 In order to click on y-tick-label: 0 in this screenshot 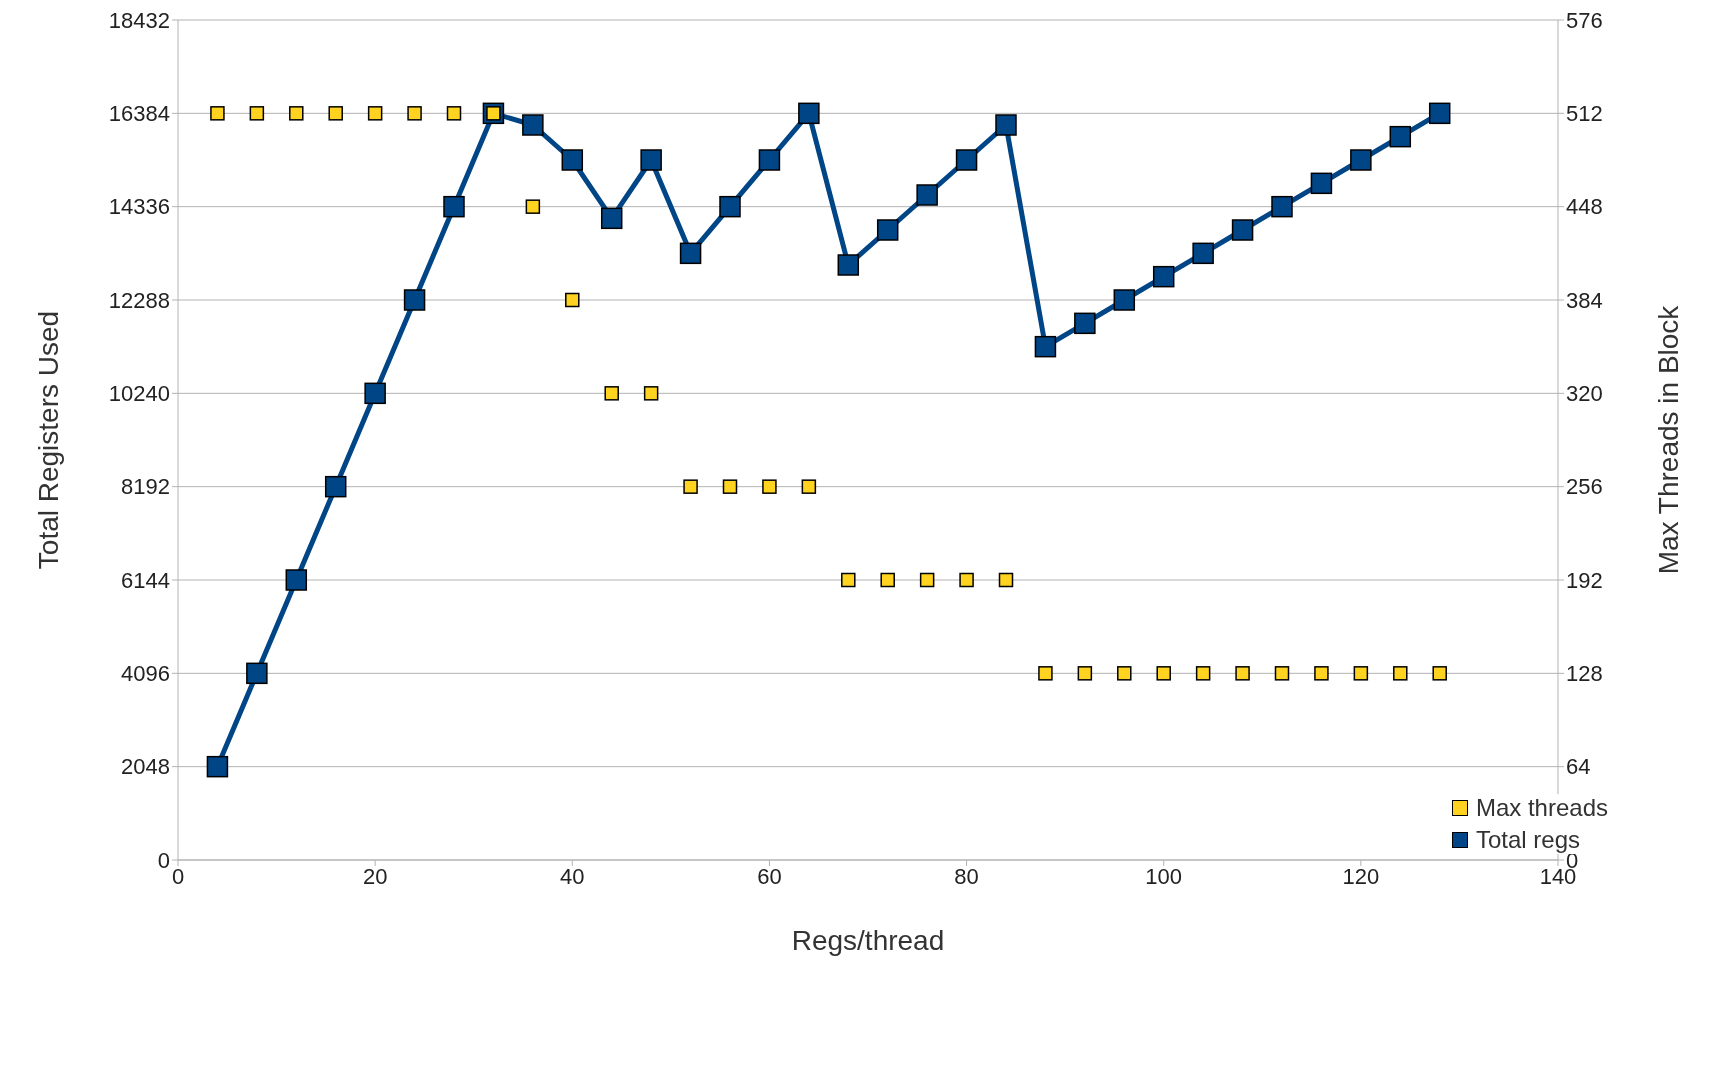, I will do `click(163, 860)`.